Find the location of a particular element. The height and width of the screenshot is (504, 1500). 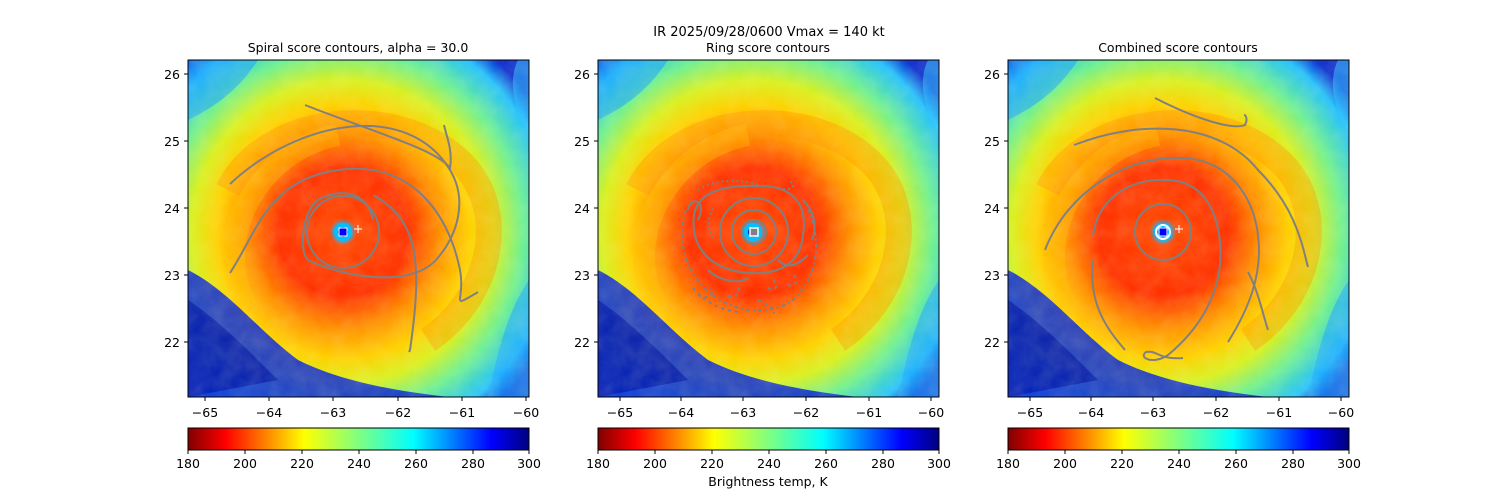

panel-title: Ring score contours is located at coordinates (768, 47).